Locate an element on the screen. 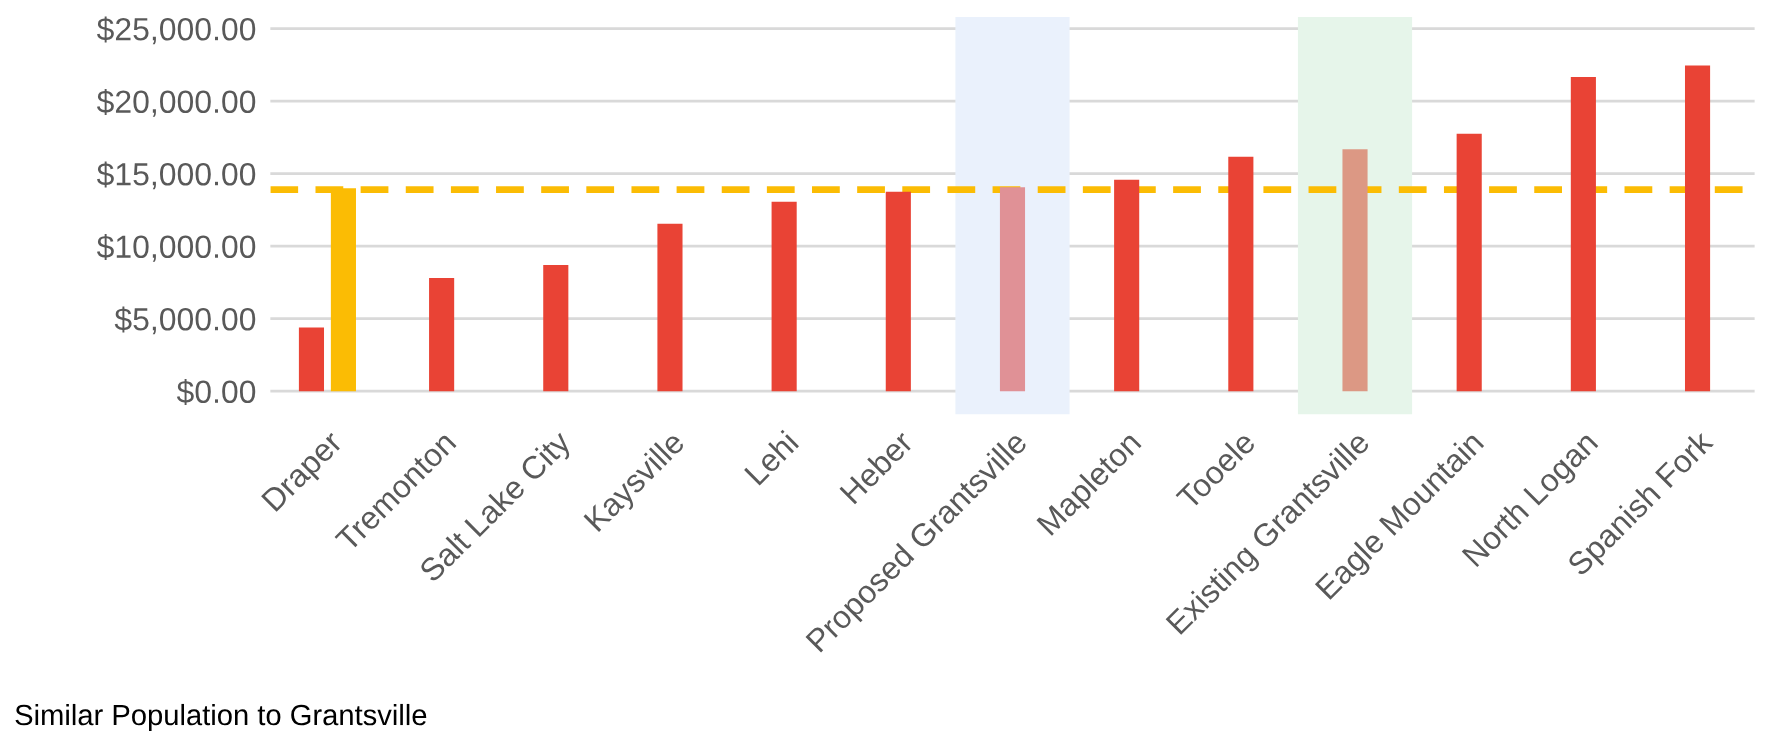 This screenshot has height=740, width=1767. text: Similar Population to Grantsville is located at coordinates (221, 717).